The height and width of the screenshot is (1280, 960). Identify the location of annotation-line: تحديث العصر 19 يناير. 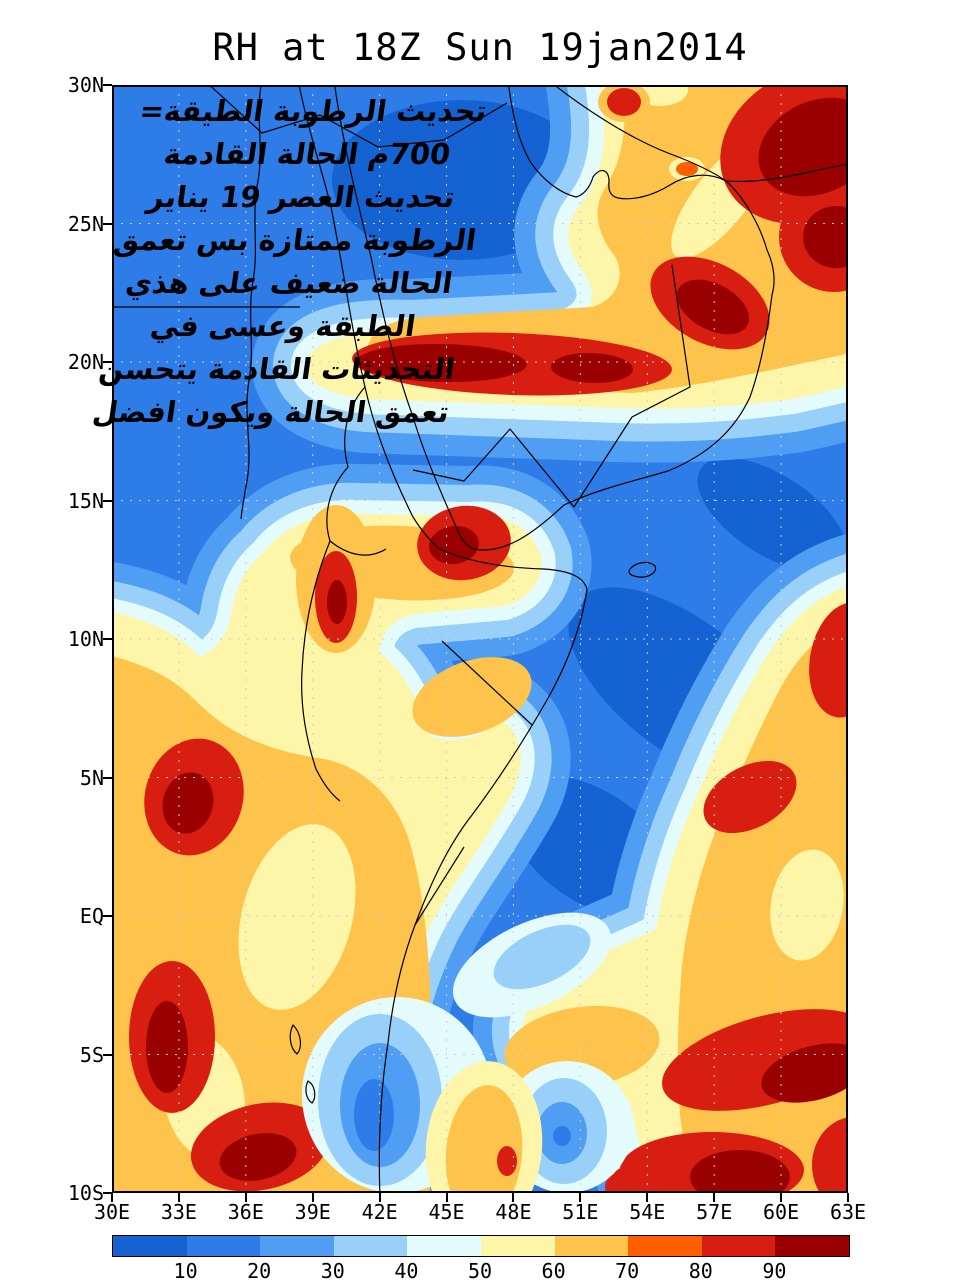
(301, 197).